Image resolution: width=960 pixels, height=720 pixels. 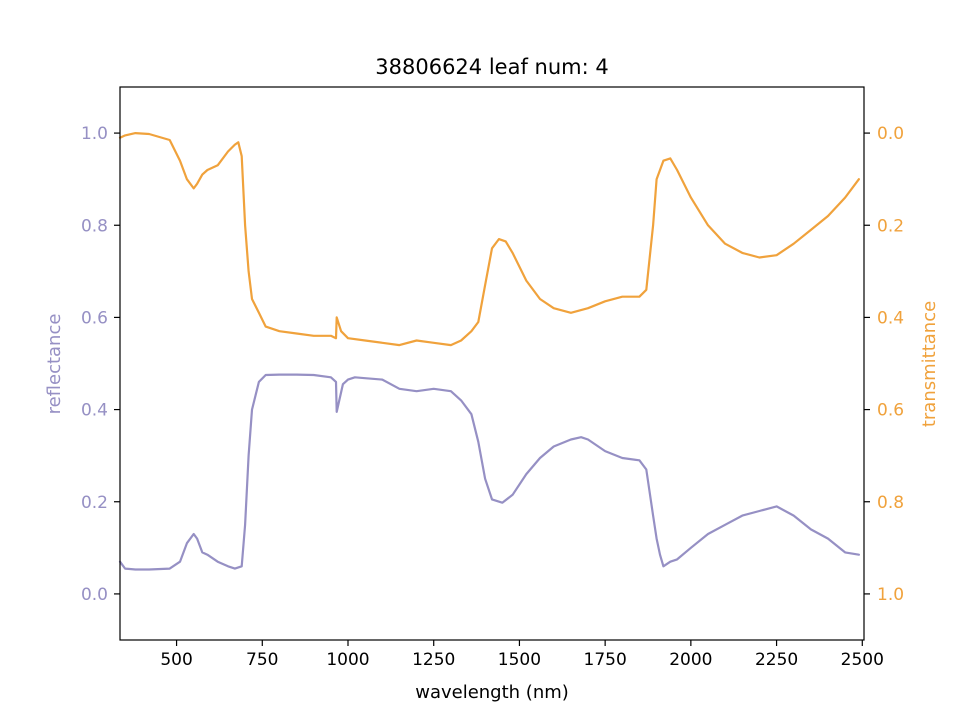 What do you see at coordinates (890, 318) in the screenshot?
I see `y-right-tick-label: 0.4` at bounding box center [890, 318].